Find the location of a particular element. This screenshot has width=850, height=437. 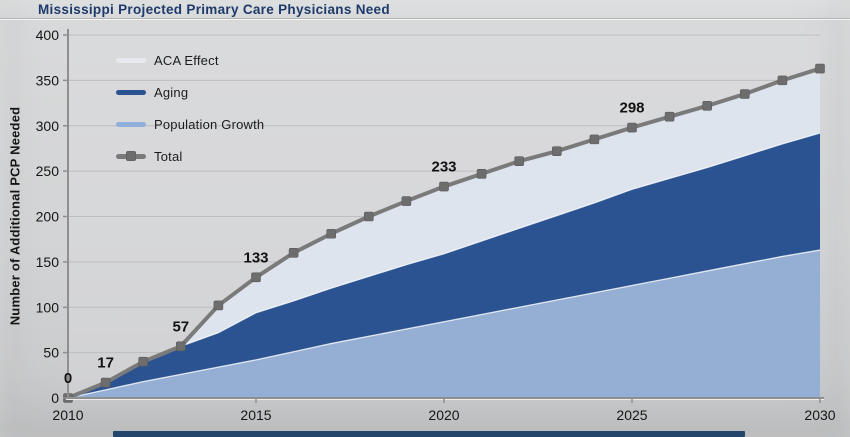

y-tick-label-150: 150 is located at coordinates (48, 262).